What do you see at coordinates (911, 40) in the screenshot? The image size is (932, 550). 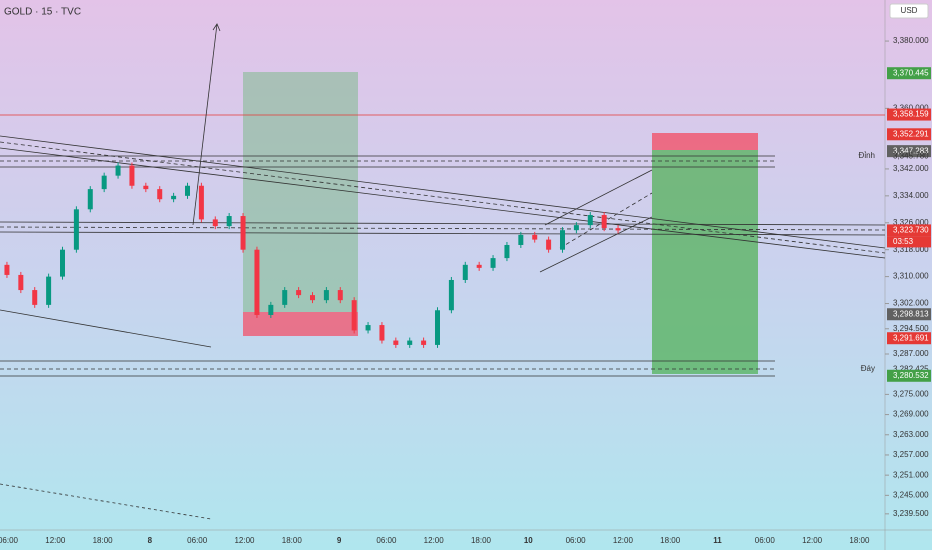 I see `y-tick-label: 3,380.000` at bounding box center [911, 40].